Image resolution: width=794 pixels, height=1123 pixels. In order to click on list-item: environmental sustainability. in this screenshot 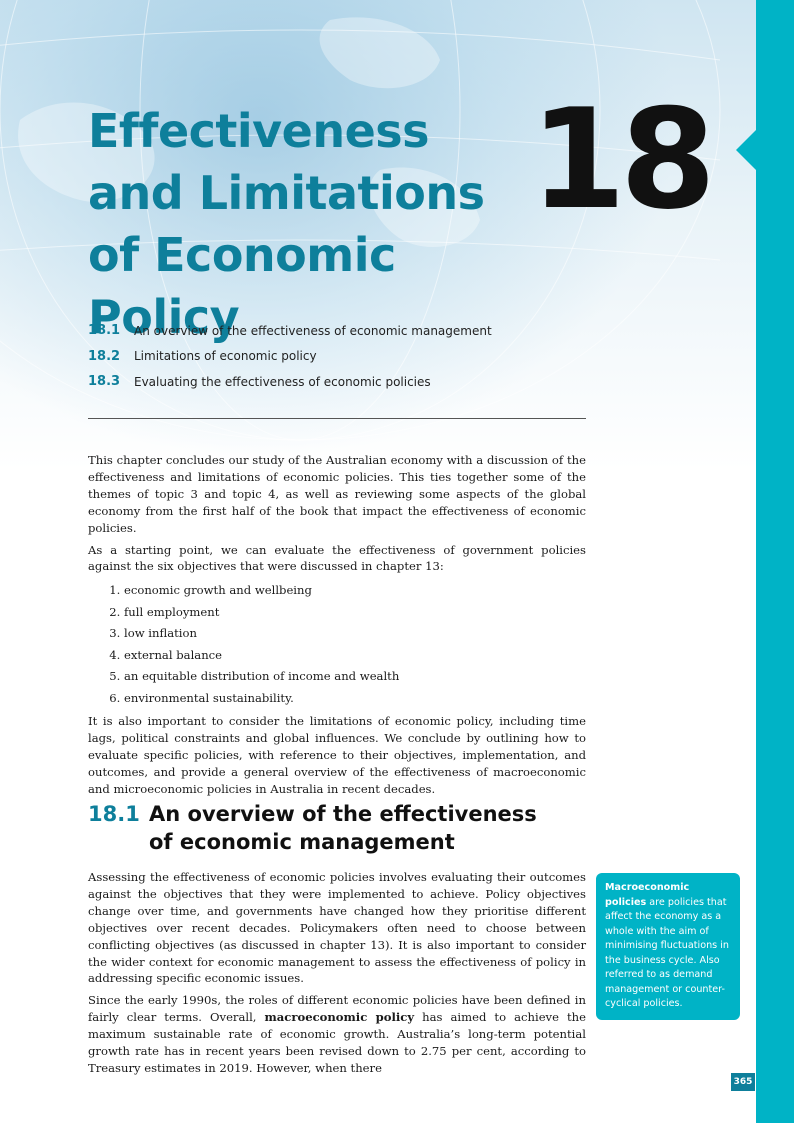, I will do `click(355, 699)`.